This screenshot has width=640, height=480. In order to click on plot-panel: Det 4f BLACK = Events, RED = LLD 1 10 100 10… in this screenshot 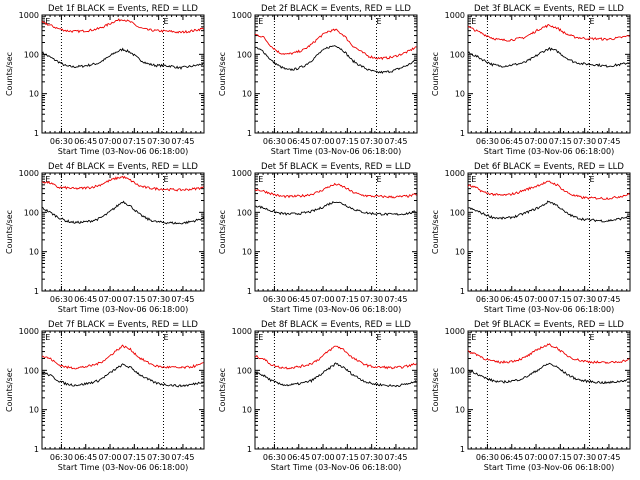, I will do `click(105, 238)`.